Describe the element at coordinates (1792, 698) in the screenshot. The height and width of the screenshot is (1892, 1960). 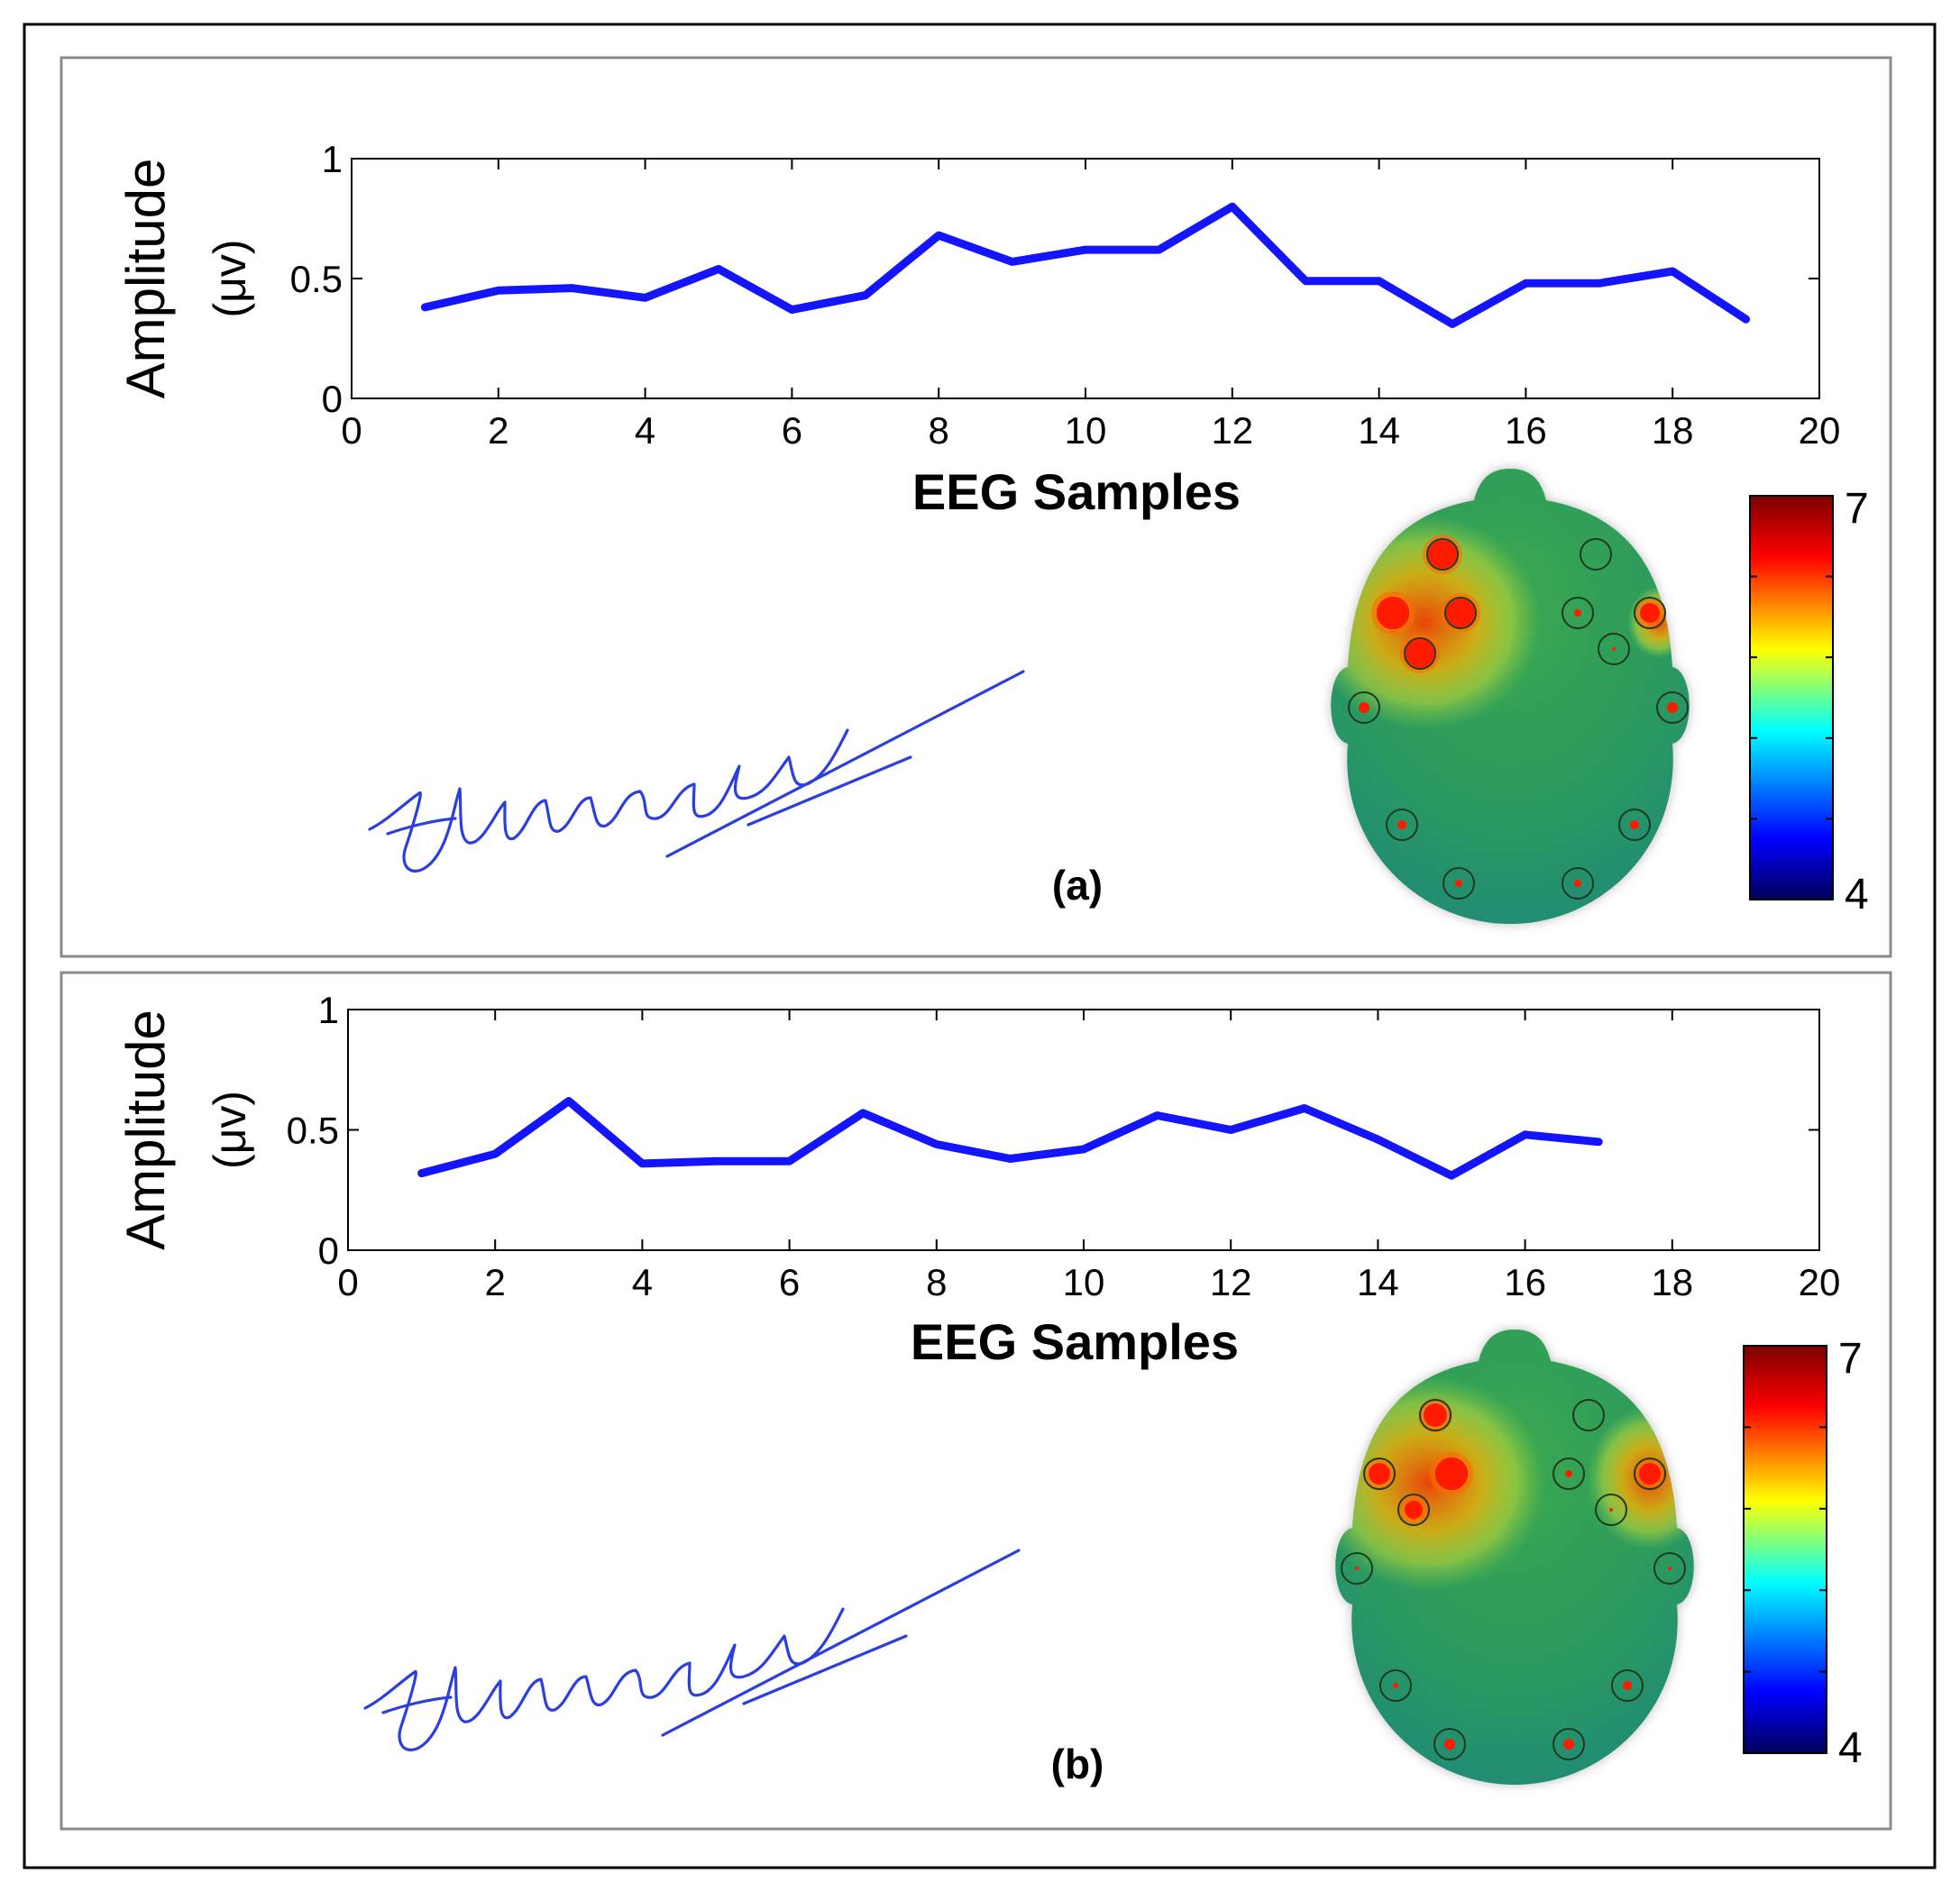
I see `colorbar` at that location.